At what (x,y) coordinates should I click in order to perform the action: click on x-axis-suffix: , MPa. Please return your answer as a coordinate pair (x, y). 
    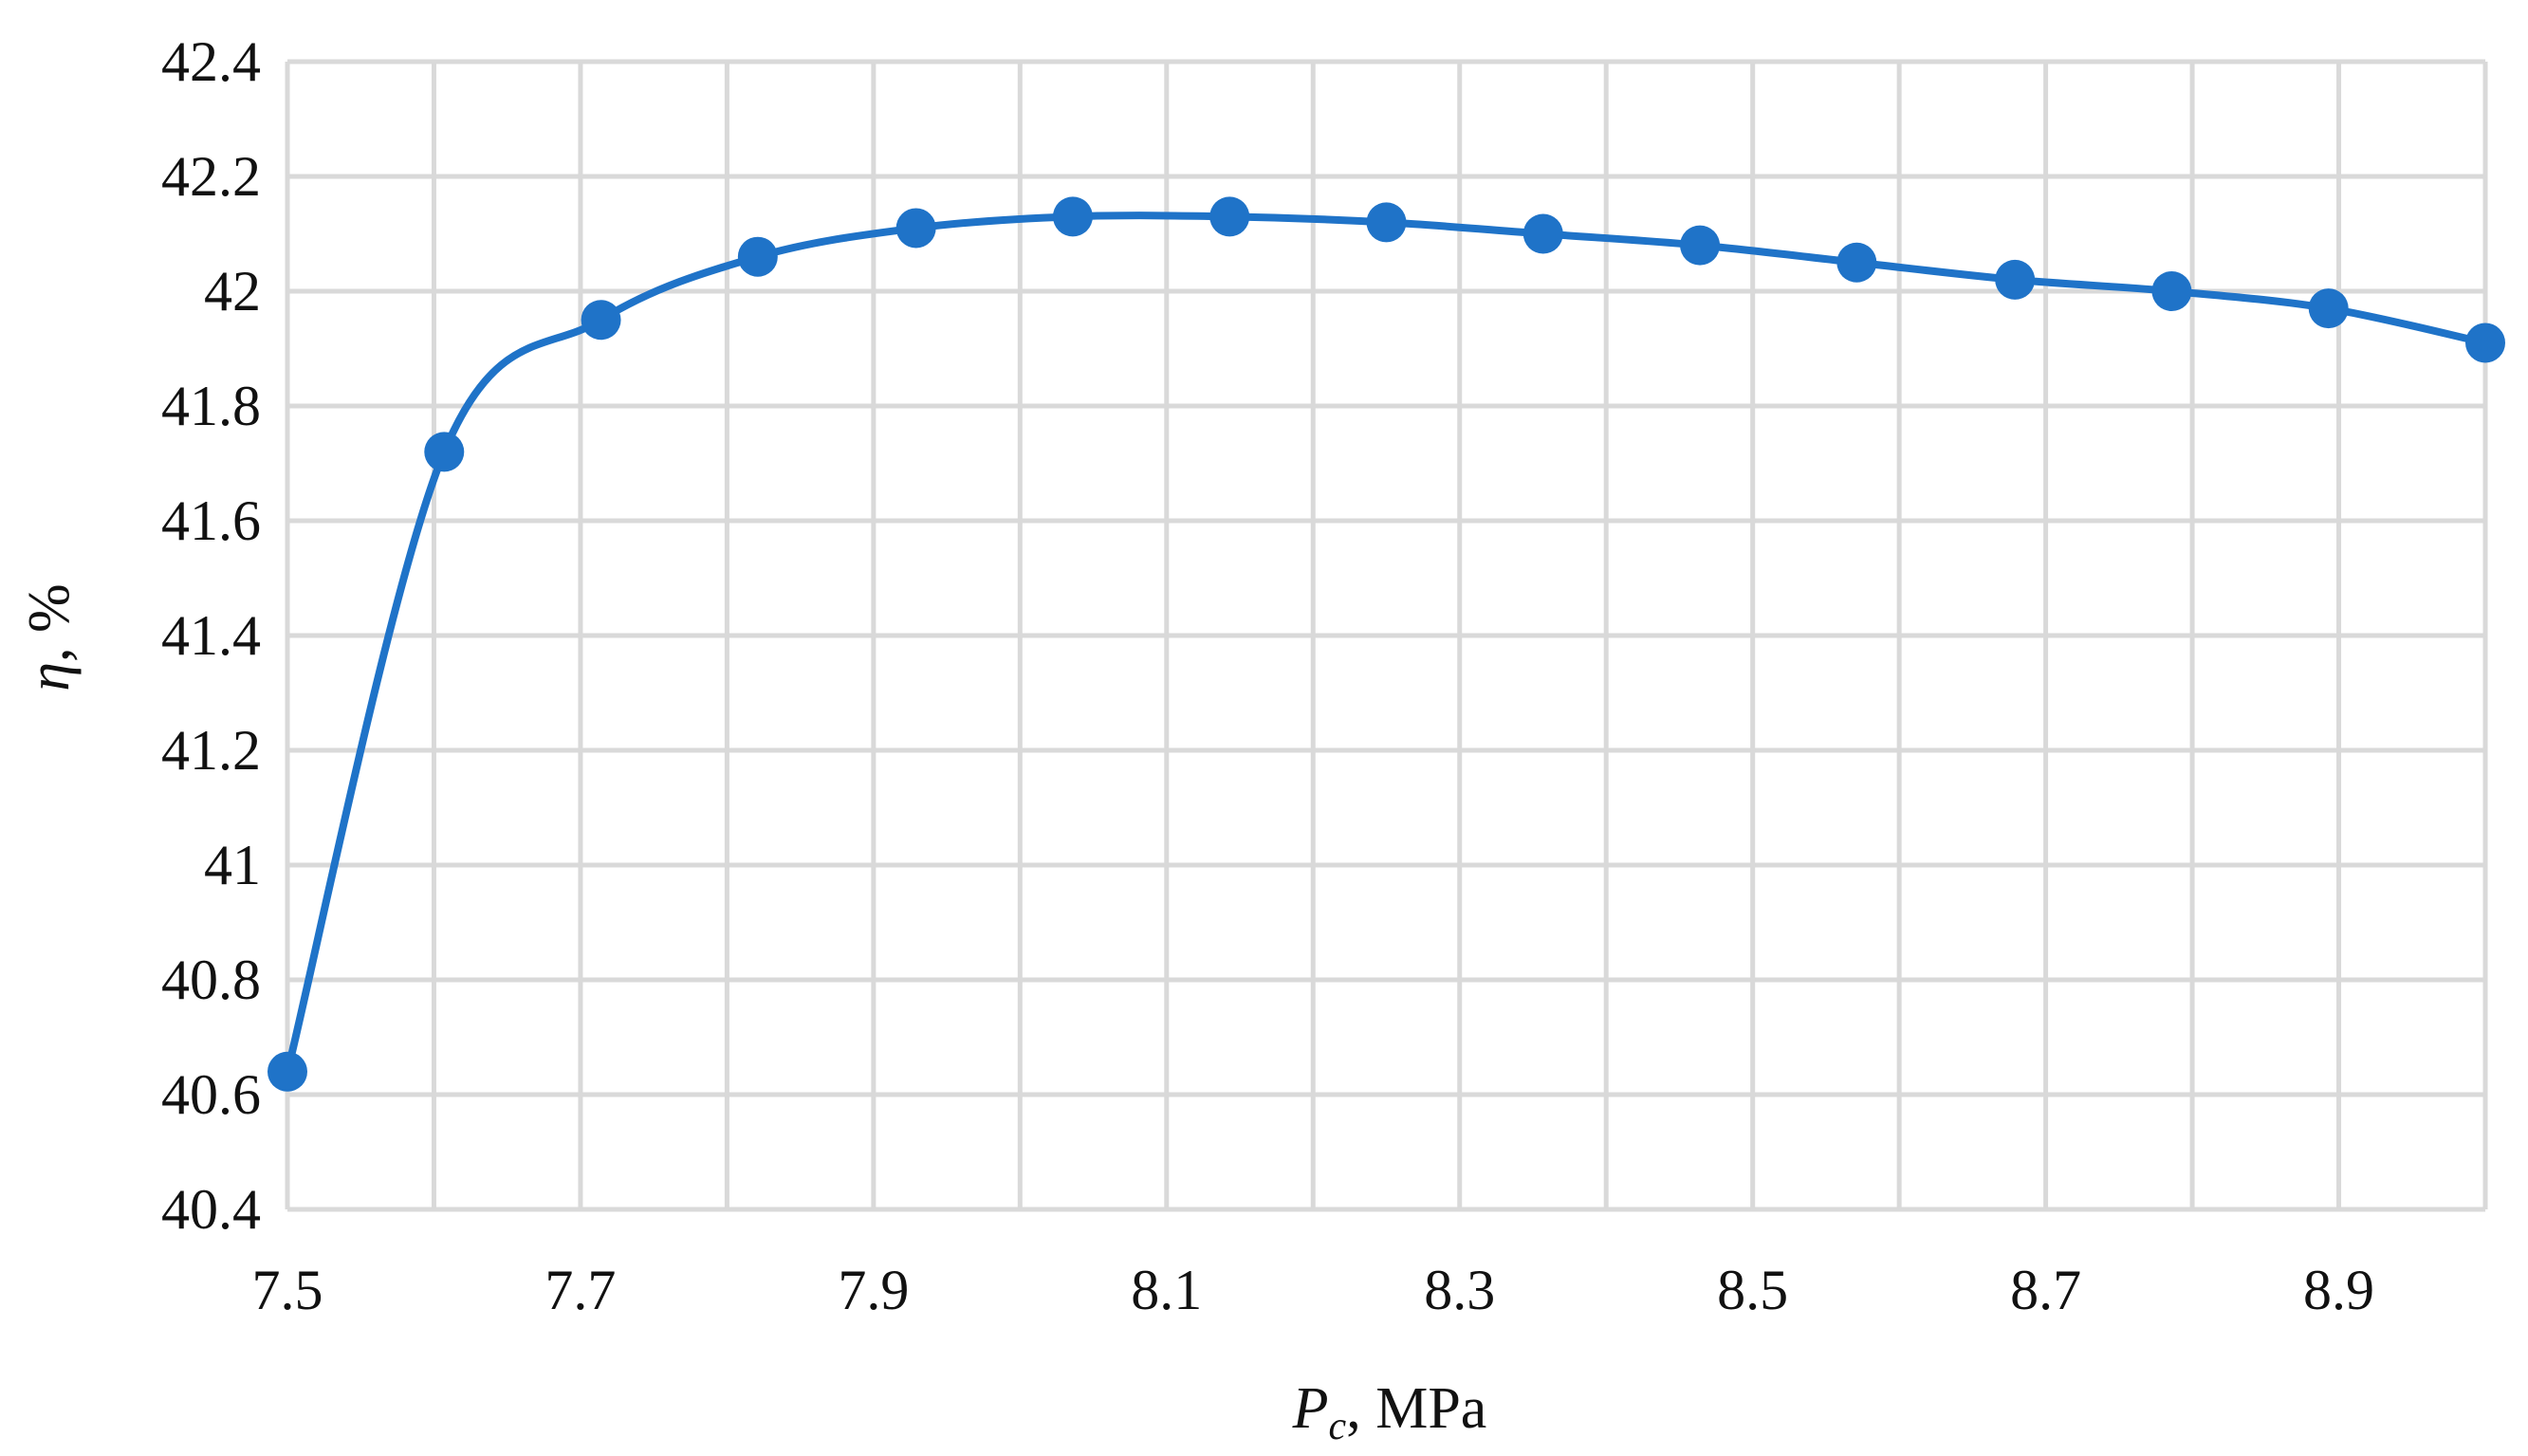
    Looking at the image, I should click on (1416, 1408).